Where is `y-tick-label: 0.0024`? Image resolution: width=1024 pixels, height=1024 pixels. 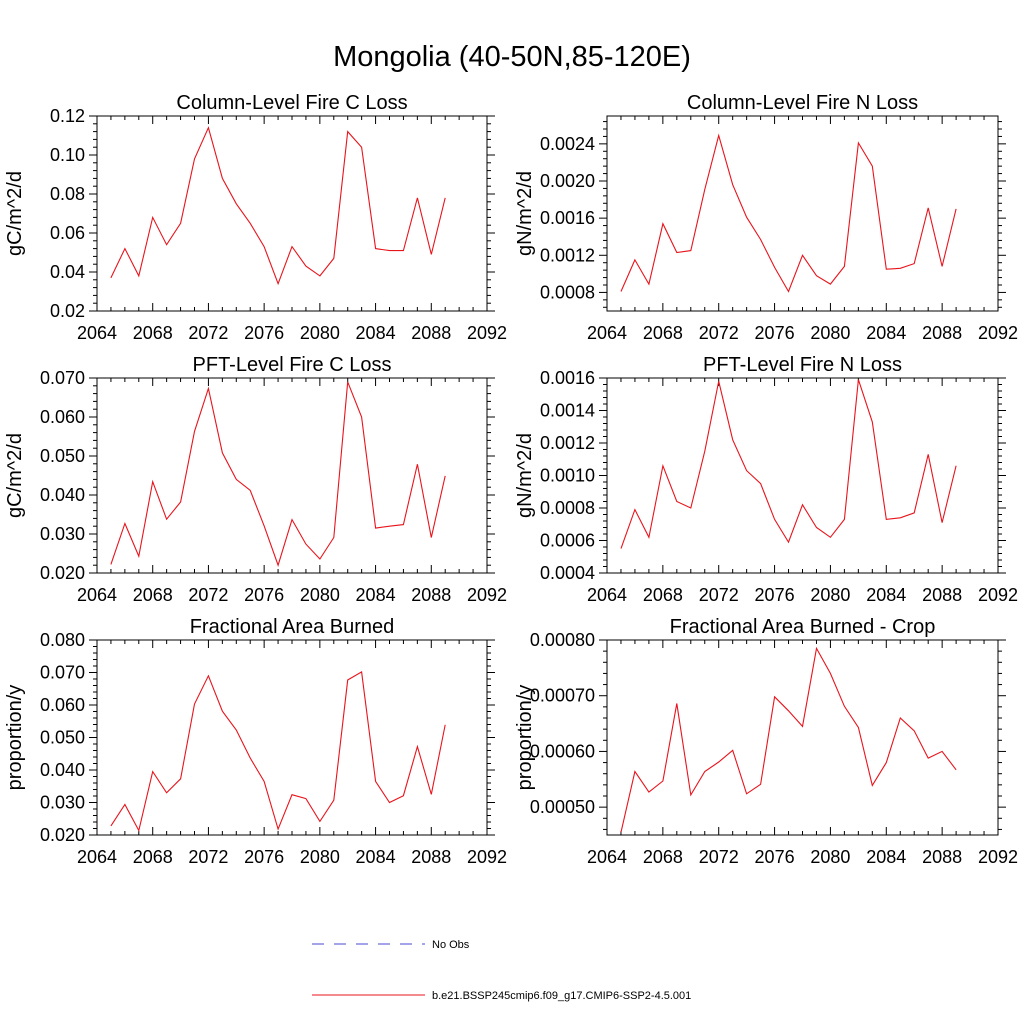
y-tick-label: 0.0024 is located at coordinates (567, 144).